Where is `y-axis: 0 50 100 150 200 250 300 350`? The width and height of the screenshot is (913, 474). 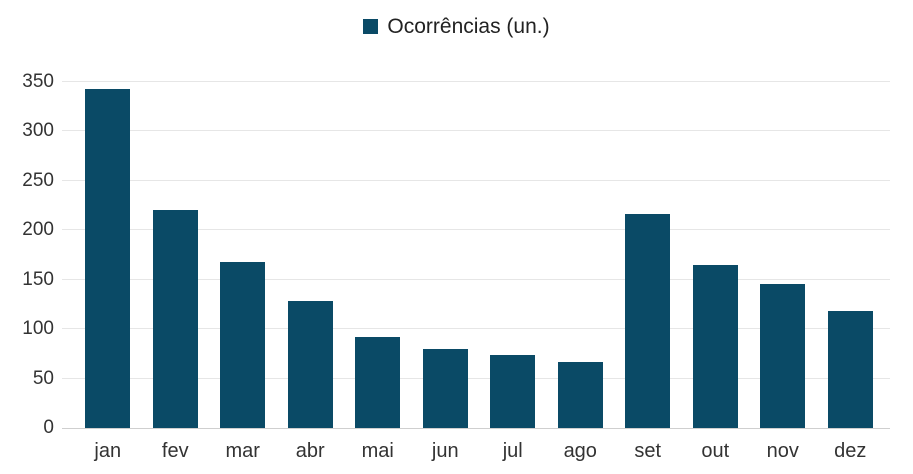
y-axis: 0 50 100 150 200 250 300 350 is located at coordinates (27, 254).